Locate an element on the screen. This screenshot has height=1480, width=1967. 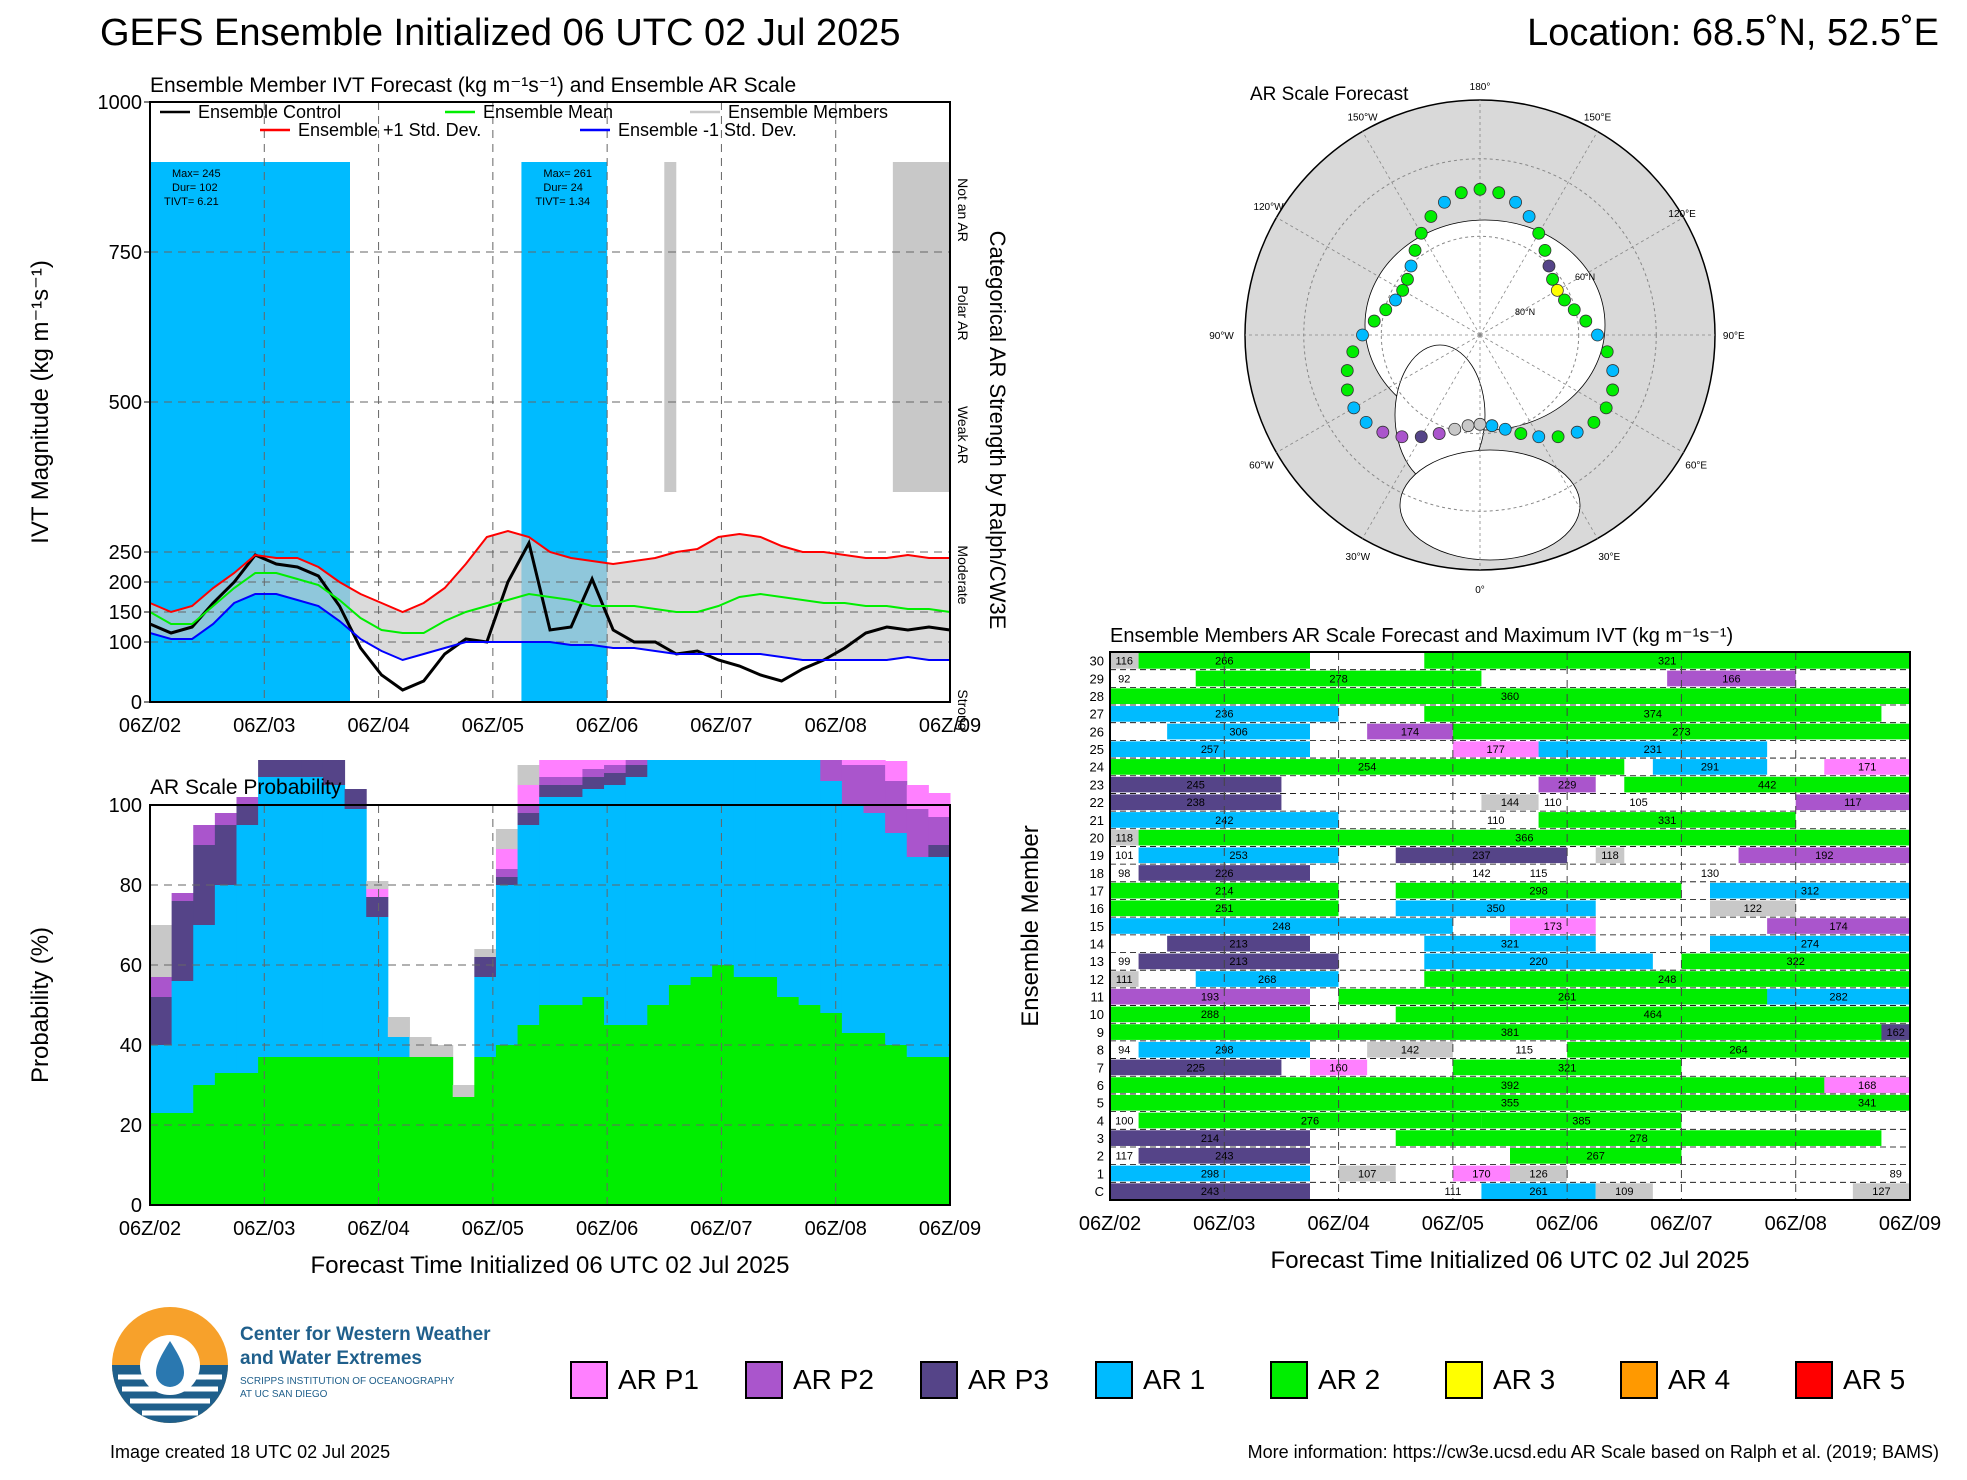
segment-max-ivt: 173 is located at coordinates (1553, 927).